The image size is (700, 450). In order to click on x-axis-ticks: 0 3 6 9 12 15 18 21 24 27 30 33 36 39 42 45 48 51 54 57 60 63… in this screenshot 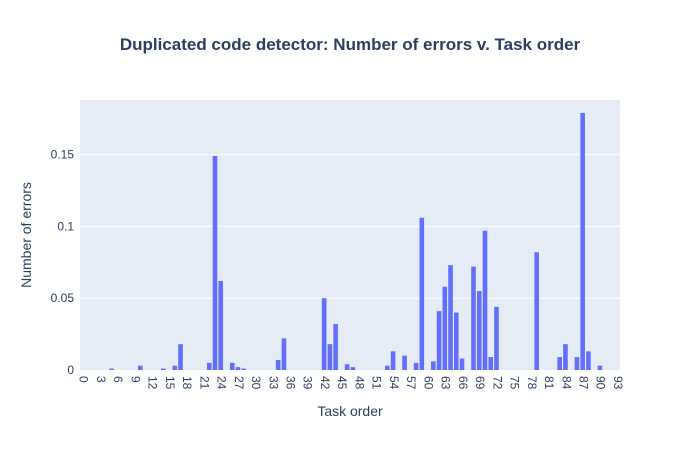, I will do `click(351, 383)`.